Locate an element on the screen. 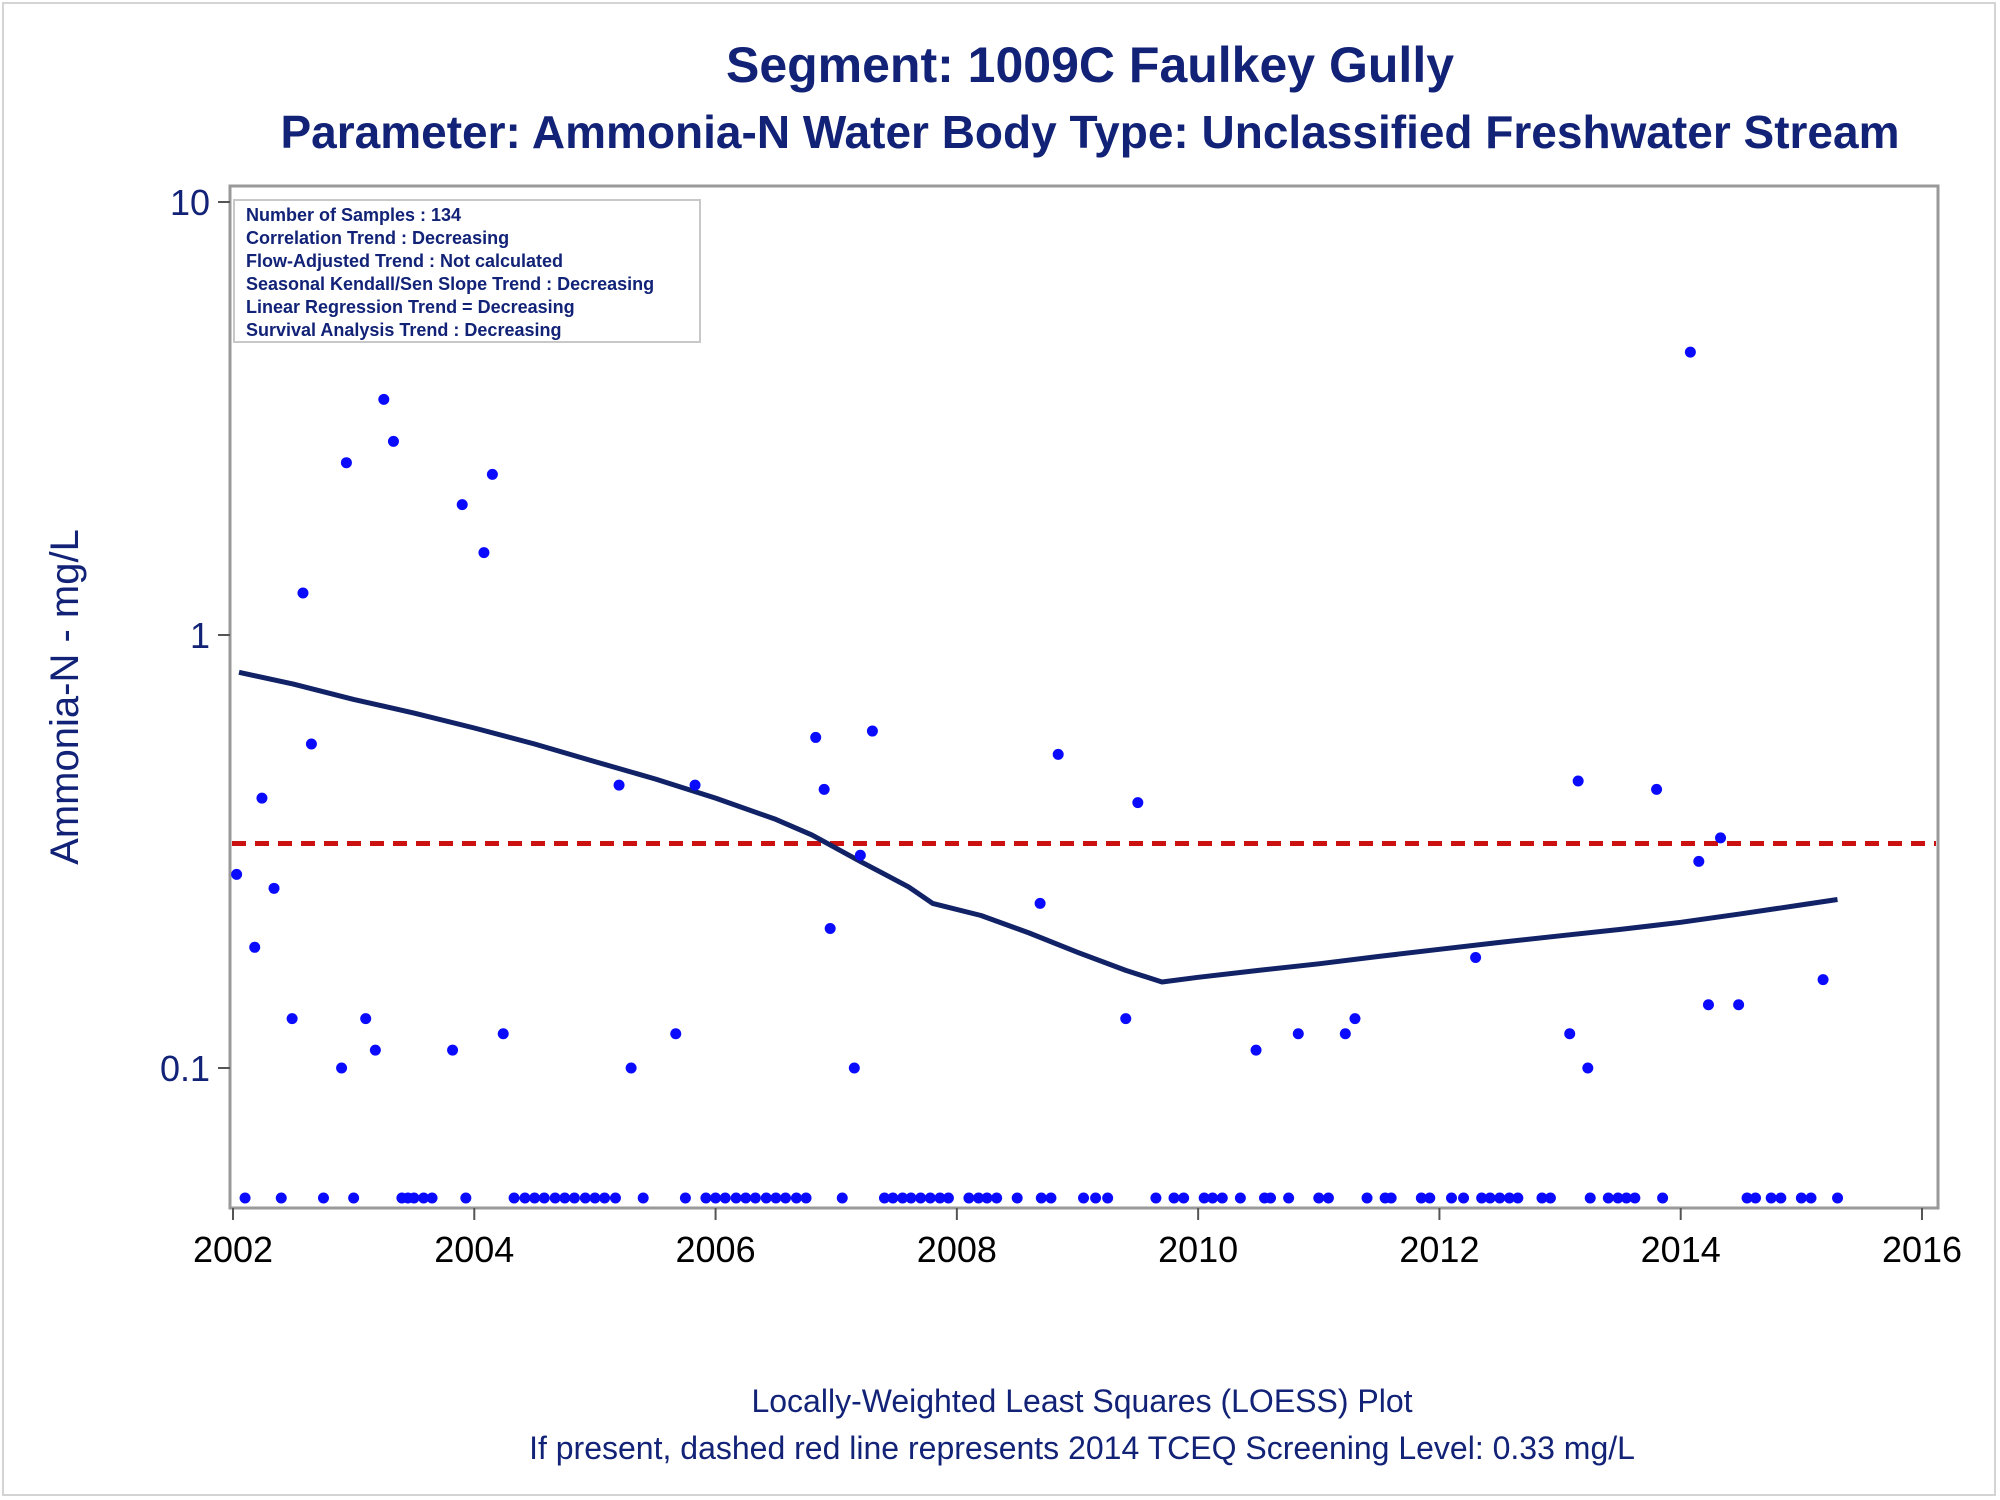  x-tick-label: 2008 is located at coordinates (957, 1249).